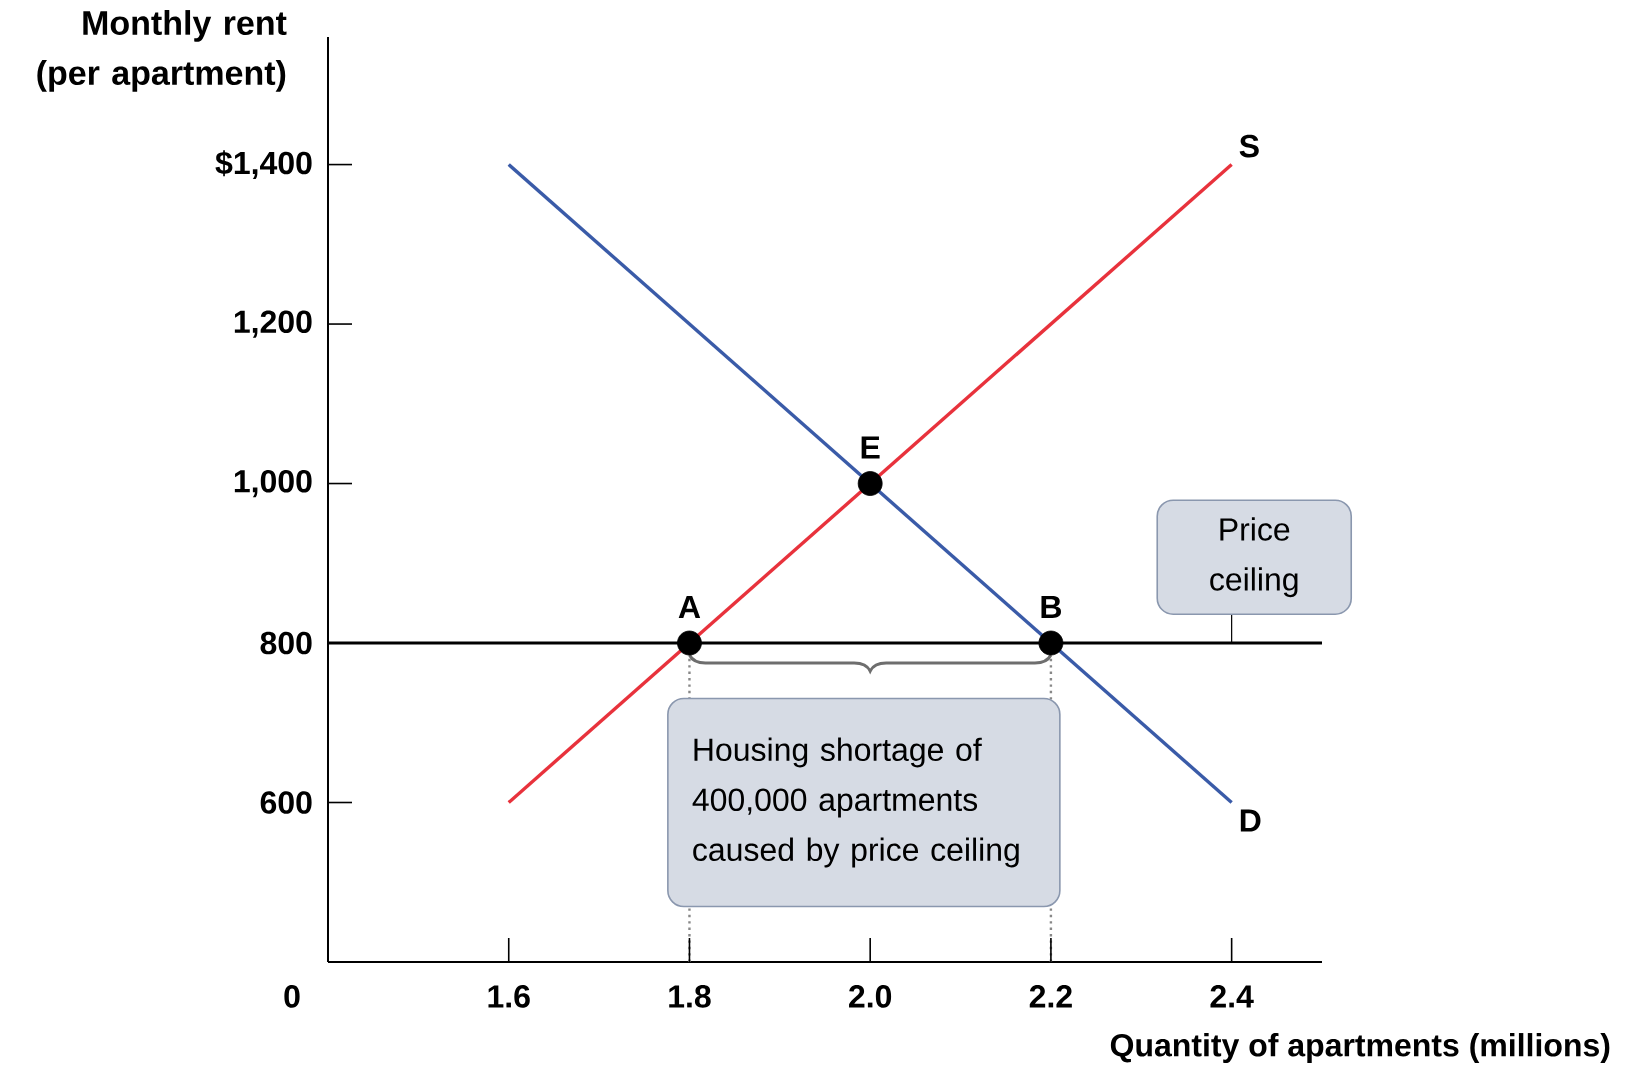 The width and height of the screenshot is (1635, 1075). What do you see at coordinates (1249, 146) in the screenshot?
I see `series-label: S` at bounding box center [1249, 146].